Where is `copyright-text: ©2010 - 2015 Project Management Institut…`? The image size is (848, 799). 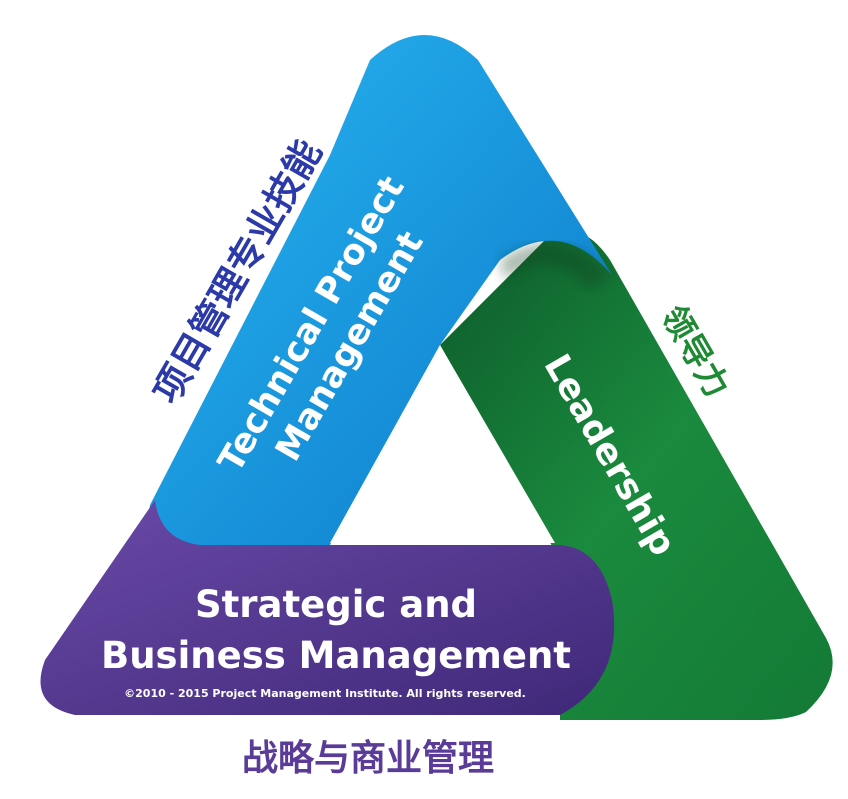 copyright-text: ©2010 - 2015 Project Management Institut… is located at coordinates (325, 693).